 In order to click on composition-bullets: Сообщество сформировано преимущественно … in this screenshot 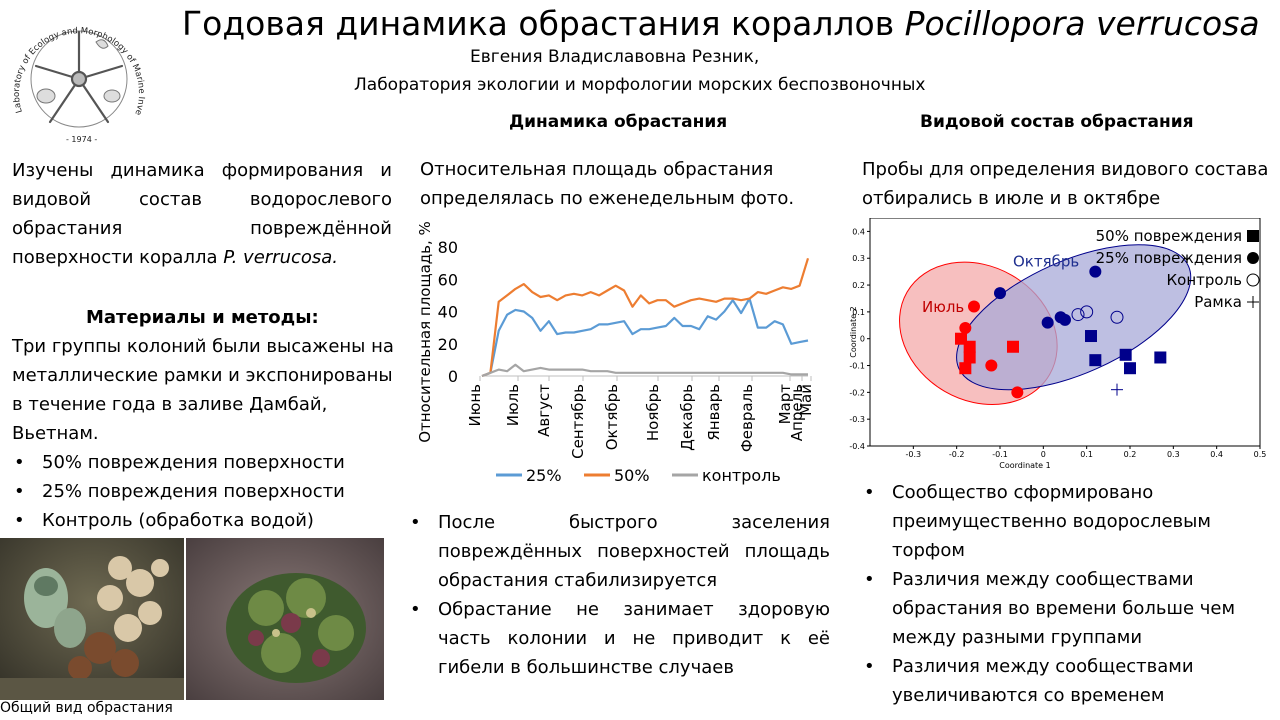, I will do `click(1068, 594)`.